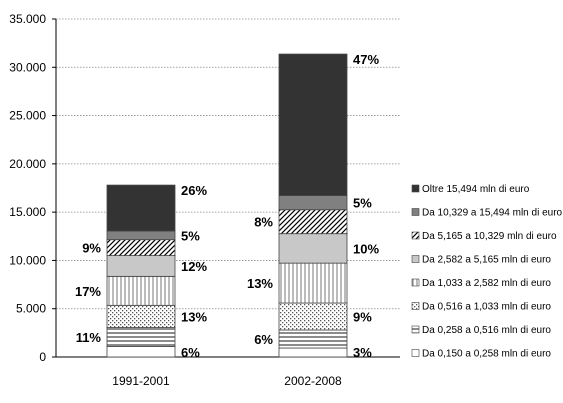  Describe the element at coordinates (141, 381) in the screenshot. I see `x-category-label: 1991-2001` at that location.